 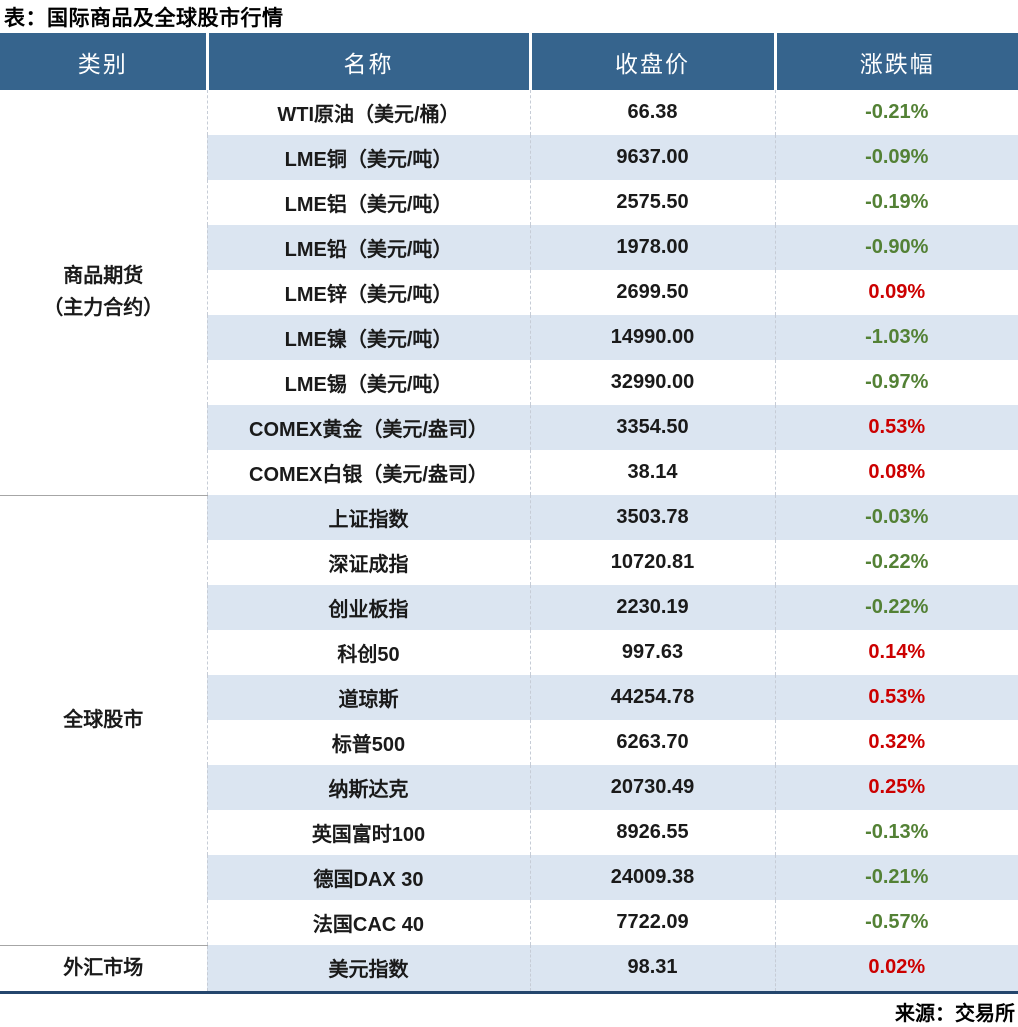 What do you see at coordinates (653, 877) in the screenshot?
I see `close-price-cell: 24009.38` at bounding box center [653, 877].